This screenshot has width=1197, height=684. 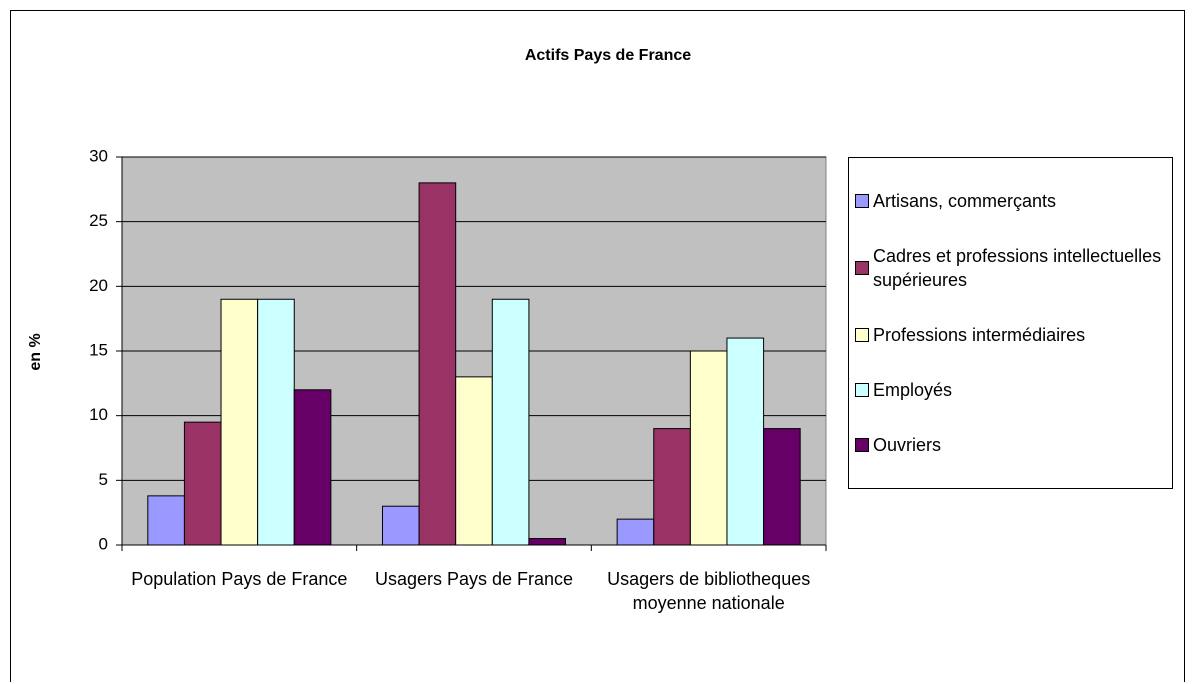 What do you see at coordinates (239, 579) in the screenshot?
I see `x-tick-label: Population Pays de France` at bounding box center [239, 579].